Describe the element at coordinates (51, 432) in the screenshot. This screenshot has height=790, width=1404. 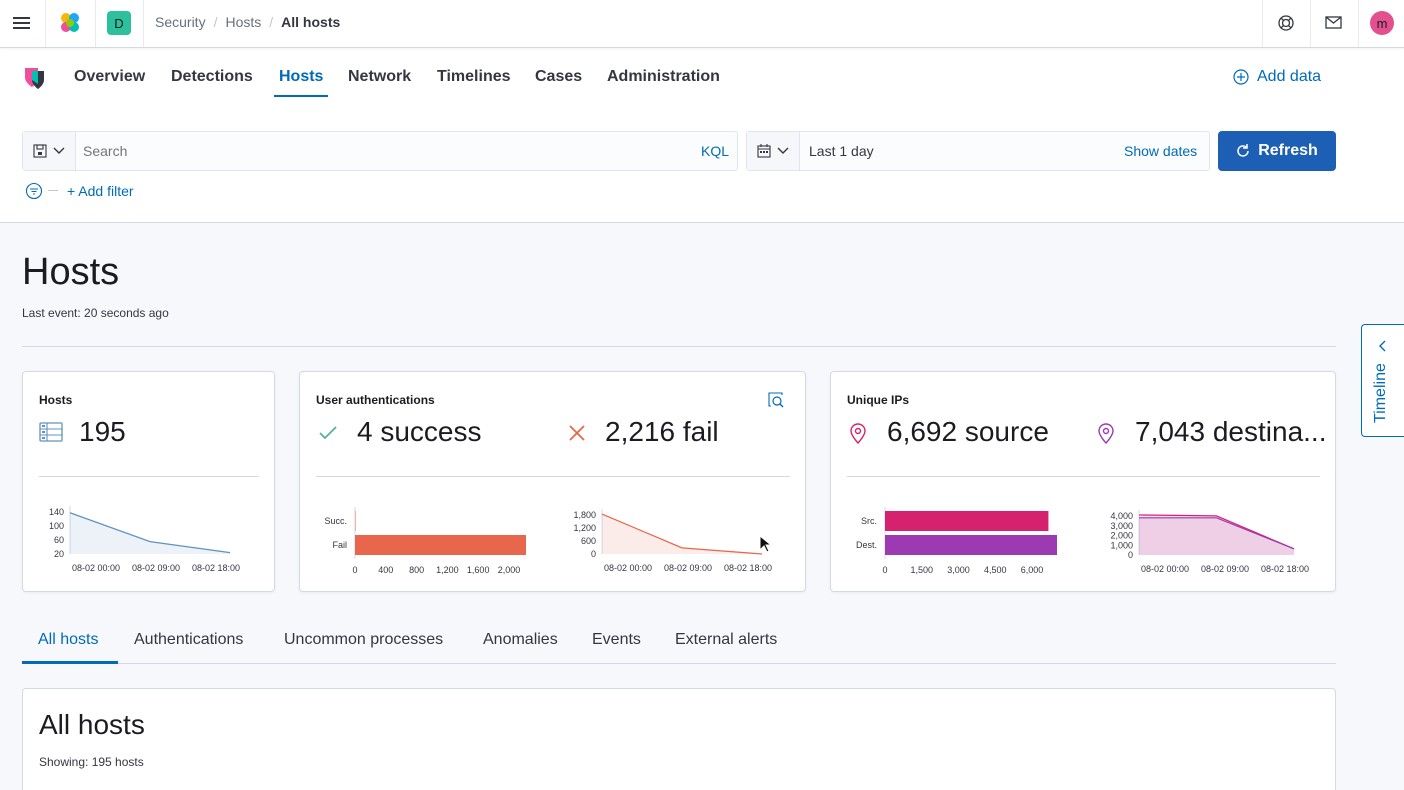
I see `hosts-icon` at that location.